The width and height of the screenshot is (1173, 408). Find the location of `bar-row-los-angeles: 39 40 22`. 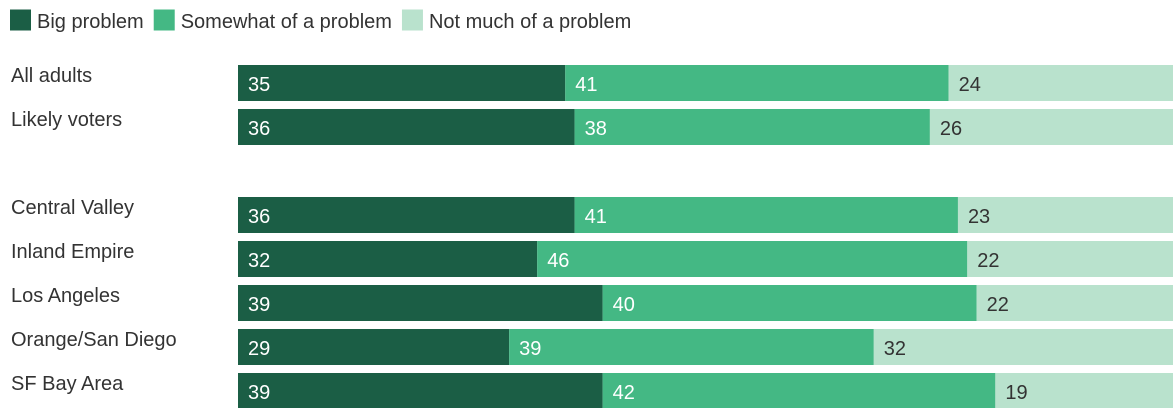

bar-row-los-angeles: 39 40 22 is located at coordinates (705, 303).